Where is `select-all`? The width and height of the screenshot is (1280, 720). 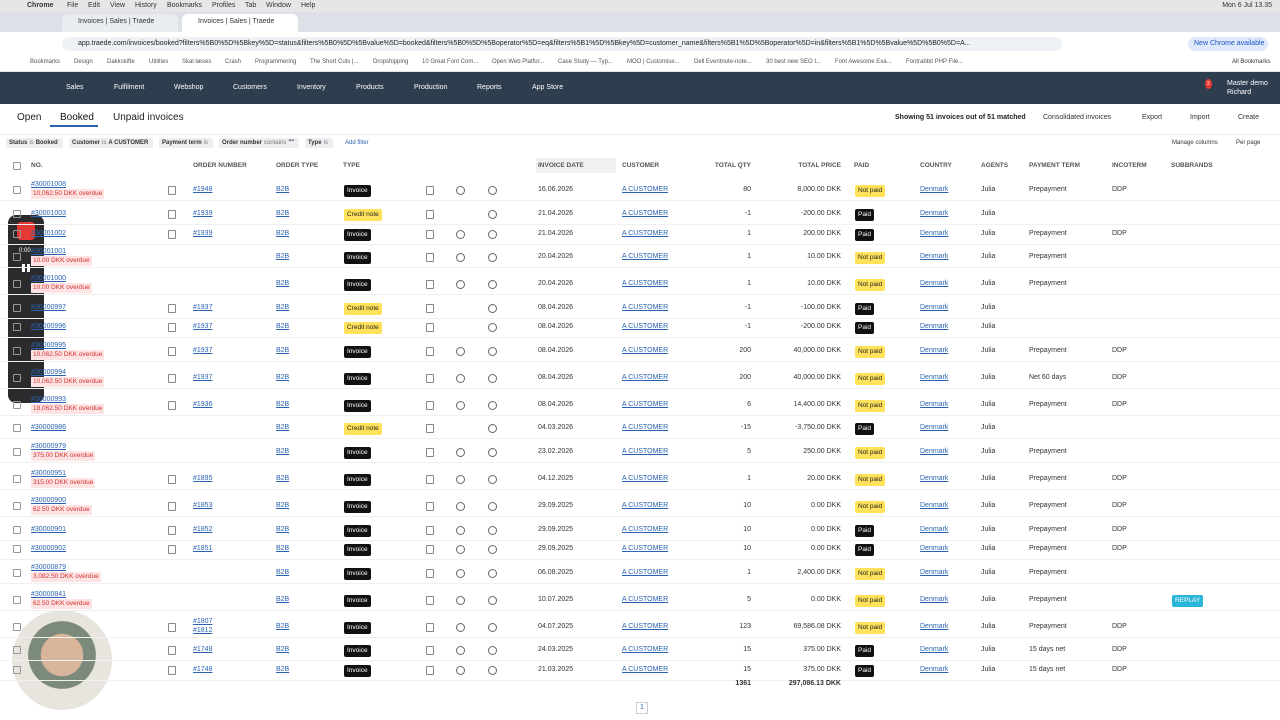 select-all is located at coordinates (17, 166).